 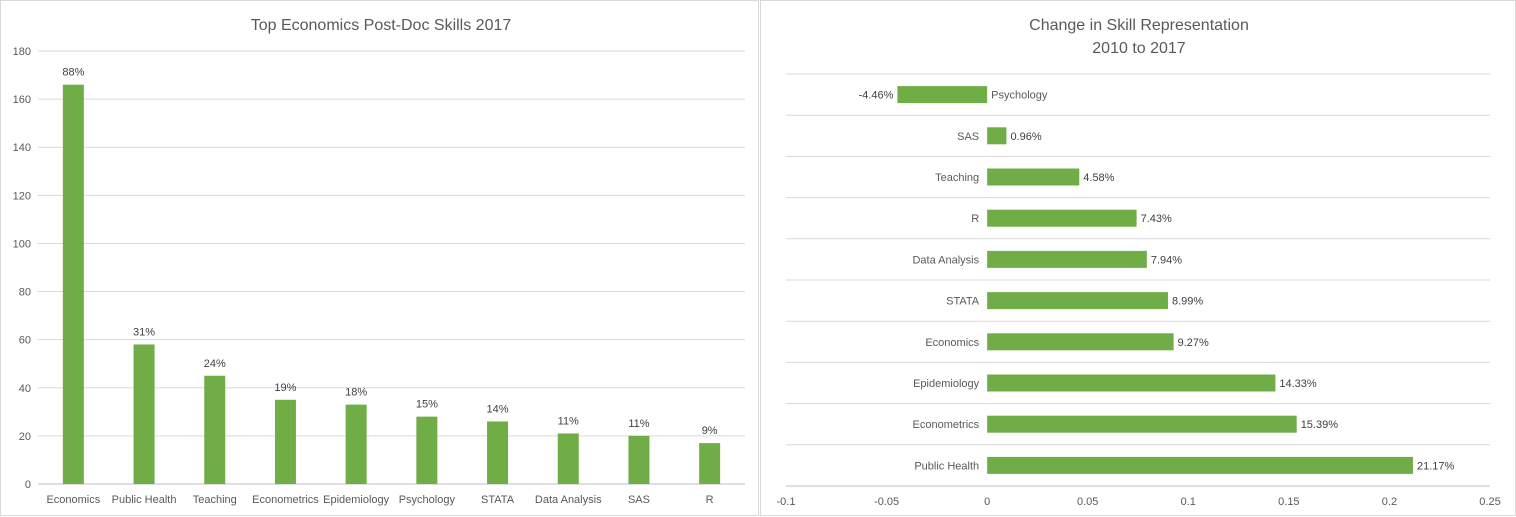 What do you see at coordinates (356, 500) in the screenshot?
I see `x-tick-label: Epidemiology` at bounding box center [356, 500].